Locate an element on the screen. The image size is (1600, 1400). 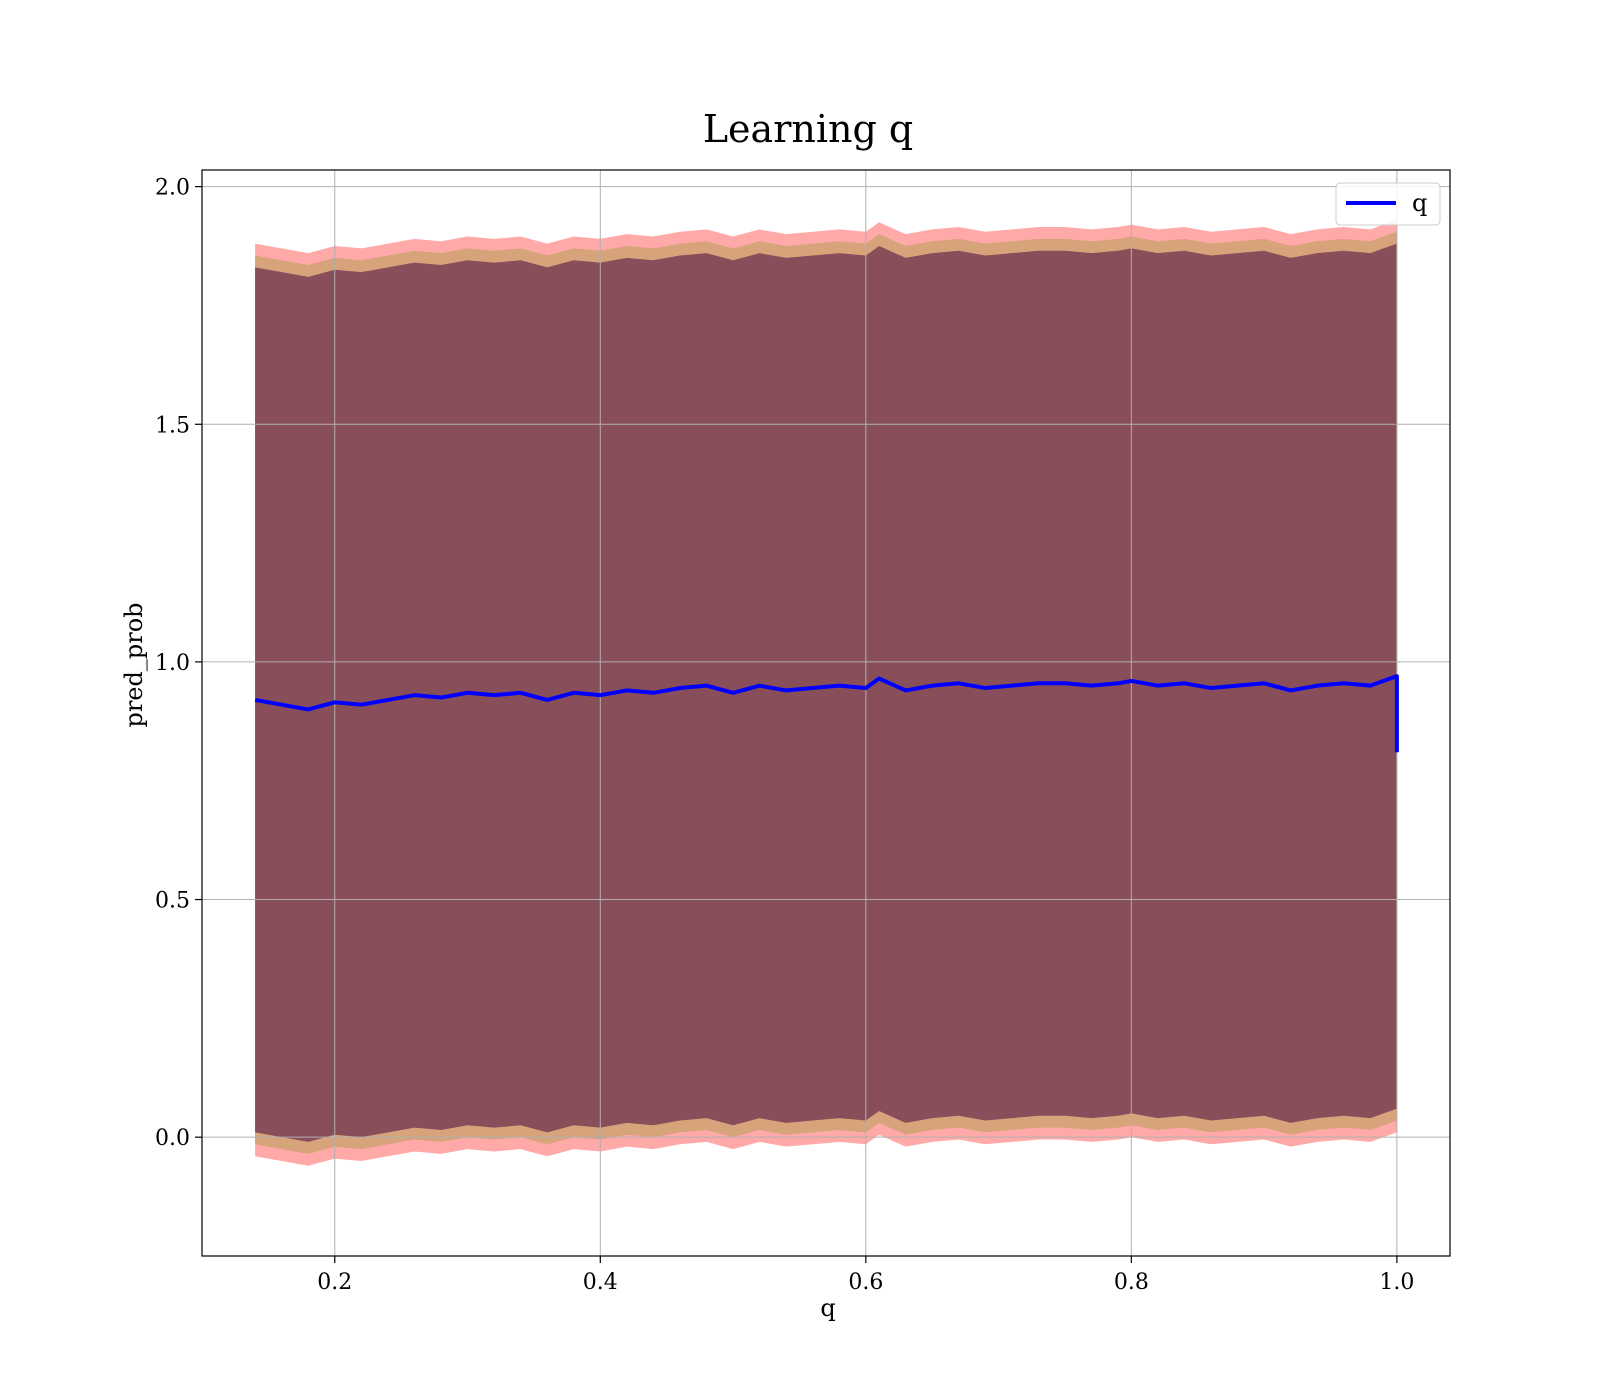
series-line-q is located at coordinates (826, 713).